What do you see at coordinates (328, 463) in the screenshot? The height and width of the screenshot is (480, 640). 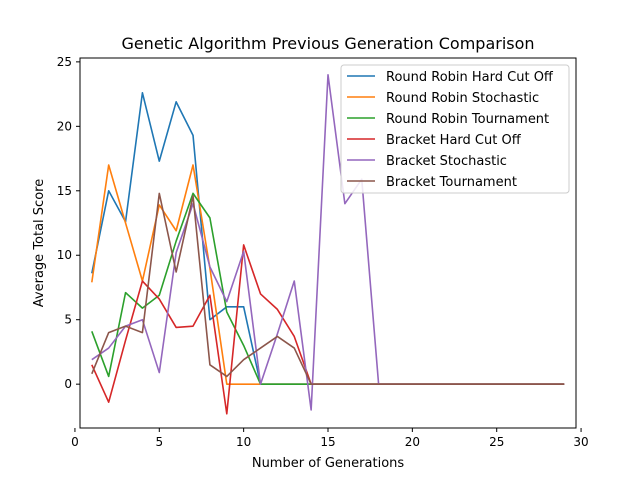 I see `x-axis-label: Number of Generations` at bounding box center [328, 463].